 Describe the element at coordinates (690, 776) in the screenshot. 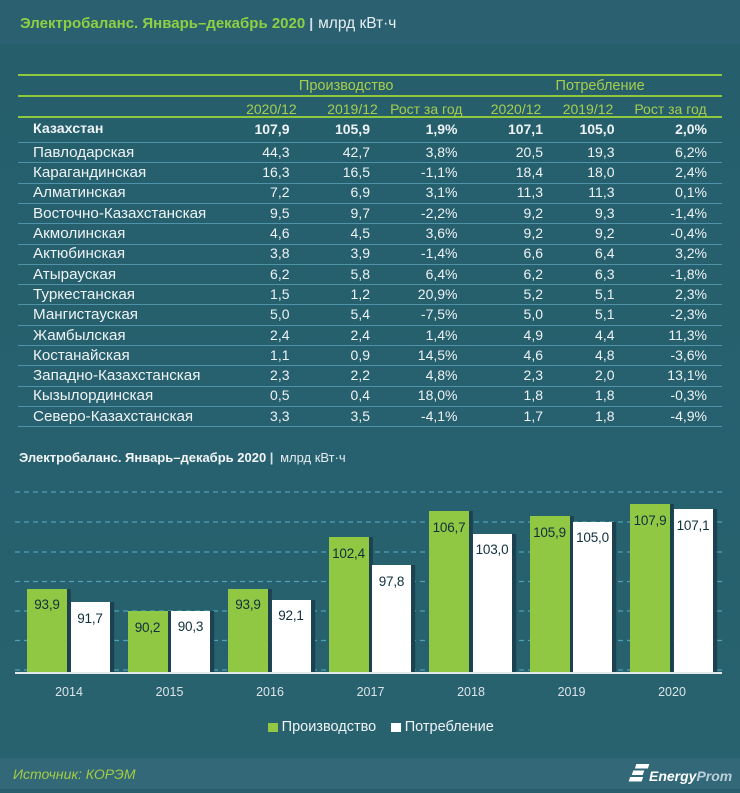

I see `svg-text: EnergyProm` at that location.